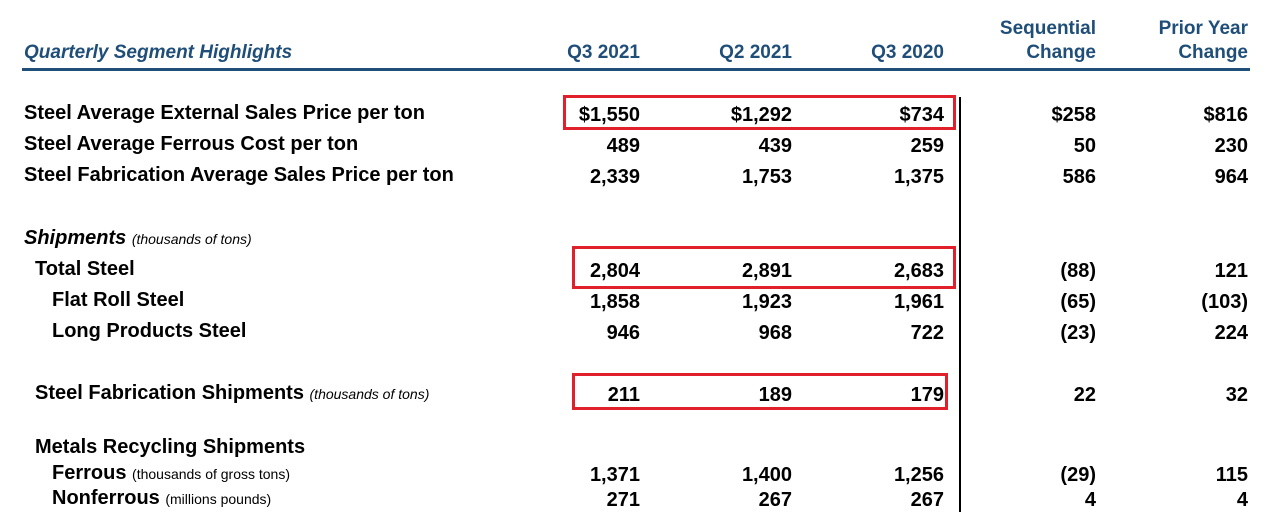 This screenshot has height=524, width=1280. I want to click on cell-long-products-q2-2021: 968, so click(775, 333).